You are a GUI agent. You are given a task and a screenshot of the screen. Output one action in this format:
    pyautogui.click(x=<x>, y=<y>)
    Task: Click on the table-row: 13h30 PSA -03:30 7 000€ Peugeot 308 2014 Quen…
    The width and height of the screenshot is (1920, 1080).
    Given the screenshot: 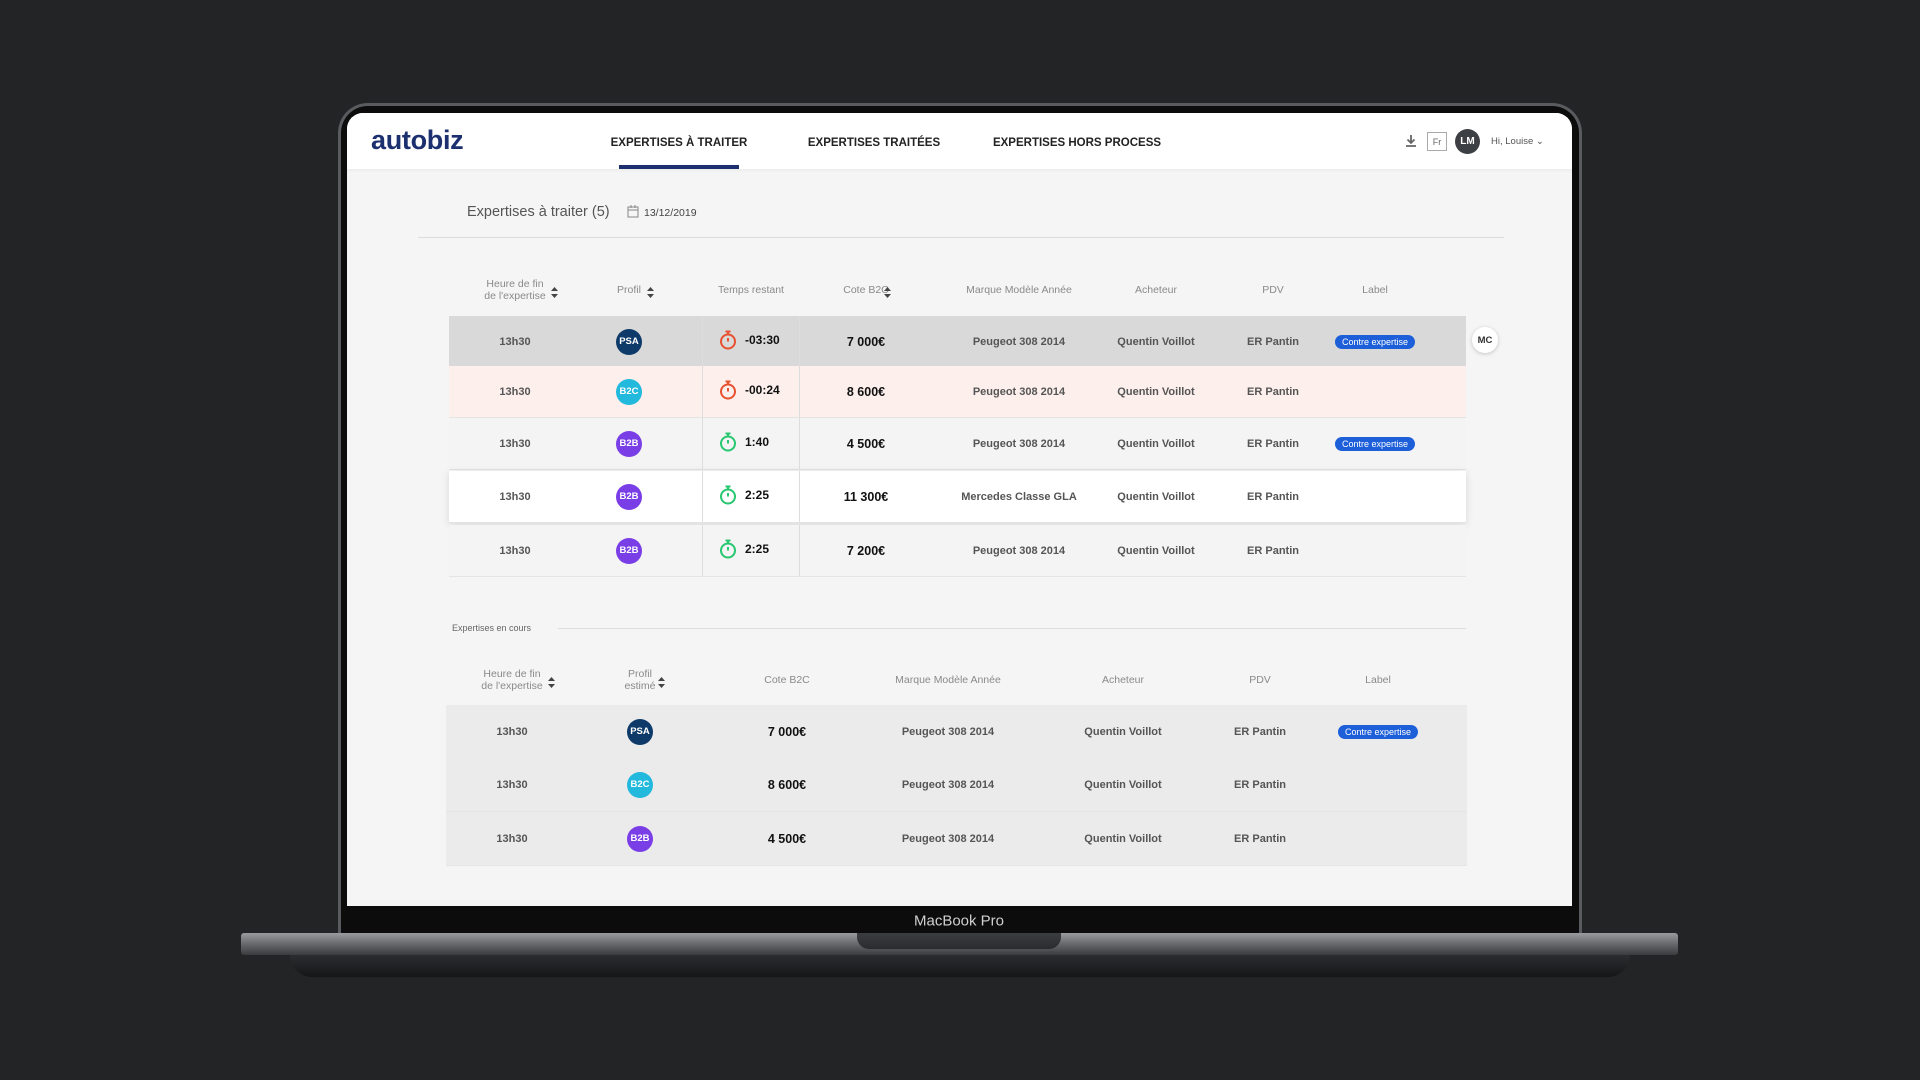 What is the action you would take?
    pyautogui.click(x=957, y=342)
    